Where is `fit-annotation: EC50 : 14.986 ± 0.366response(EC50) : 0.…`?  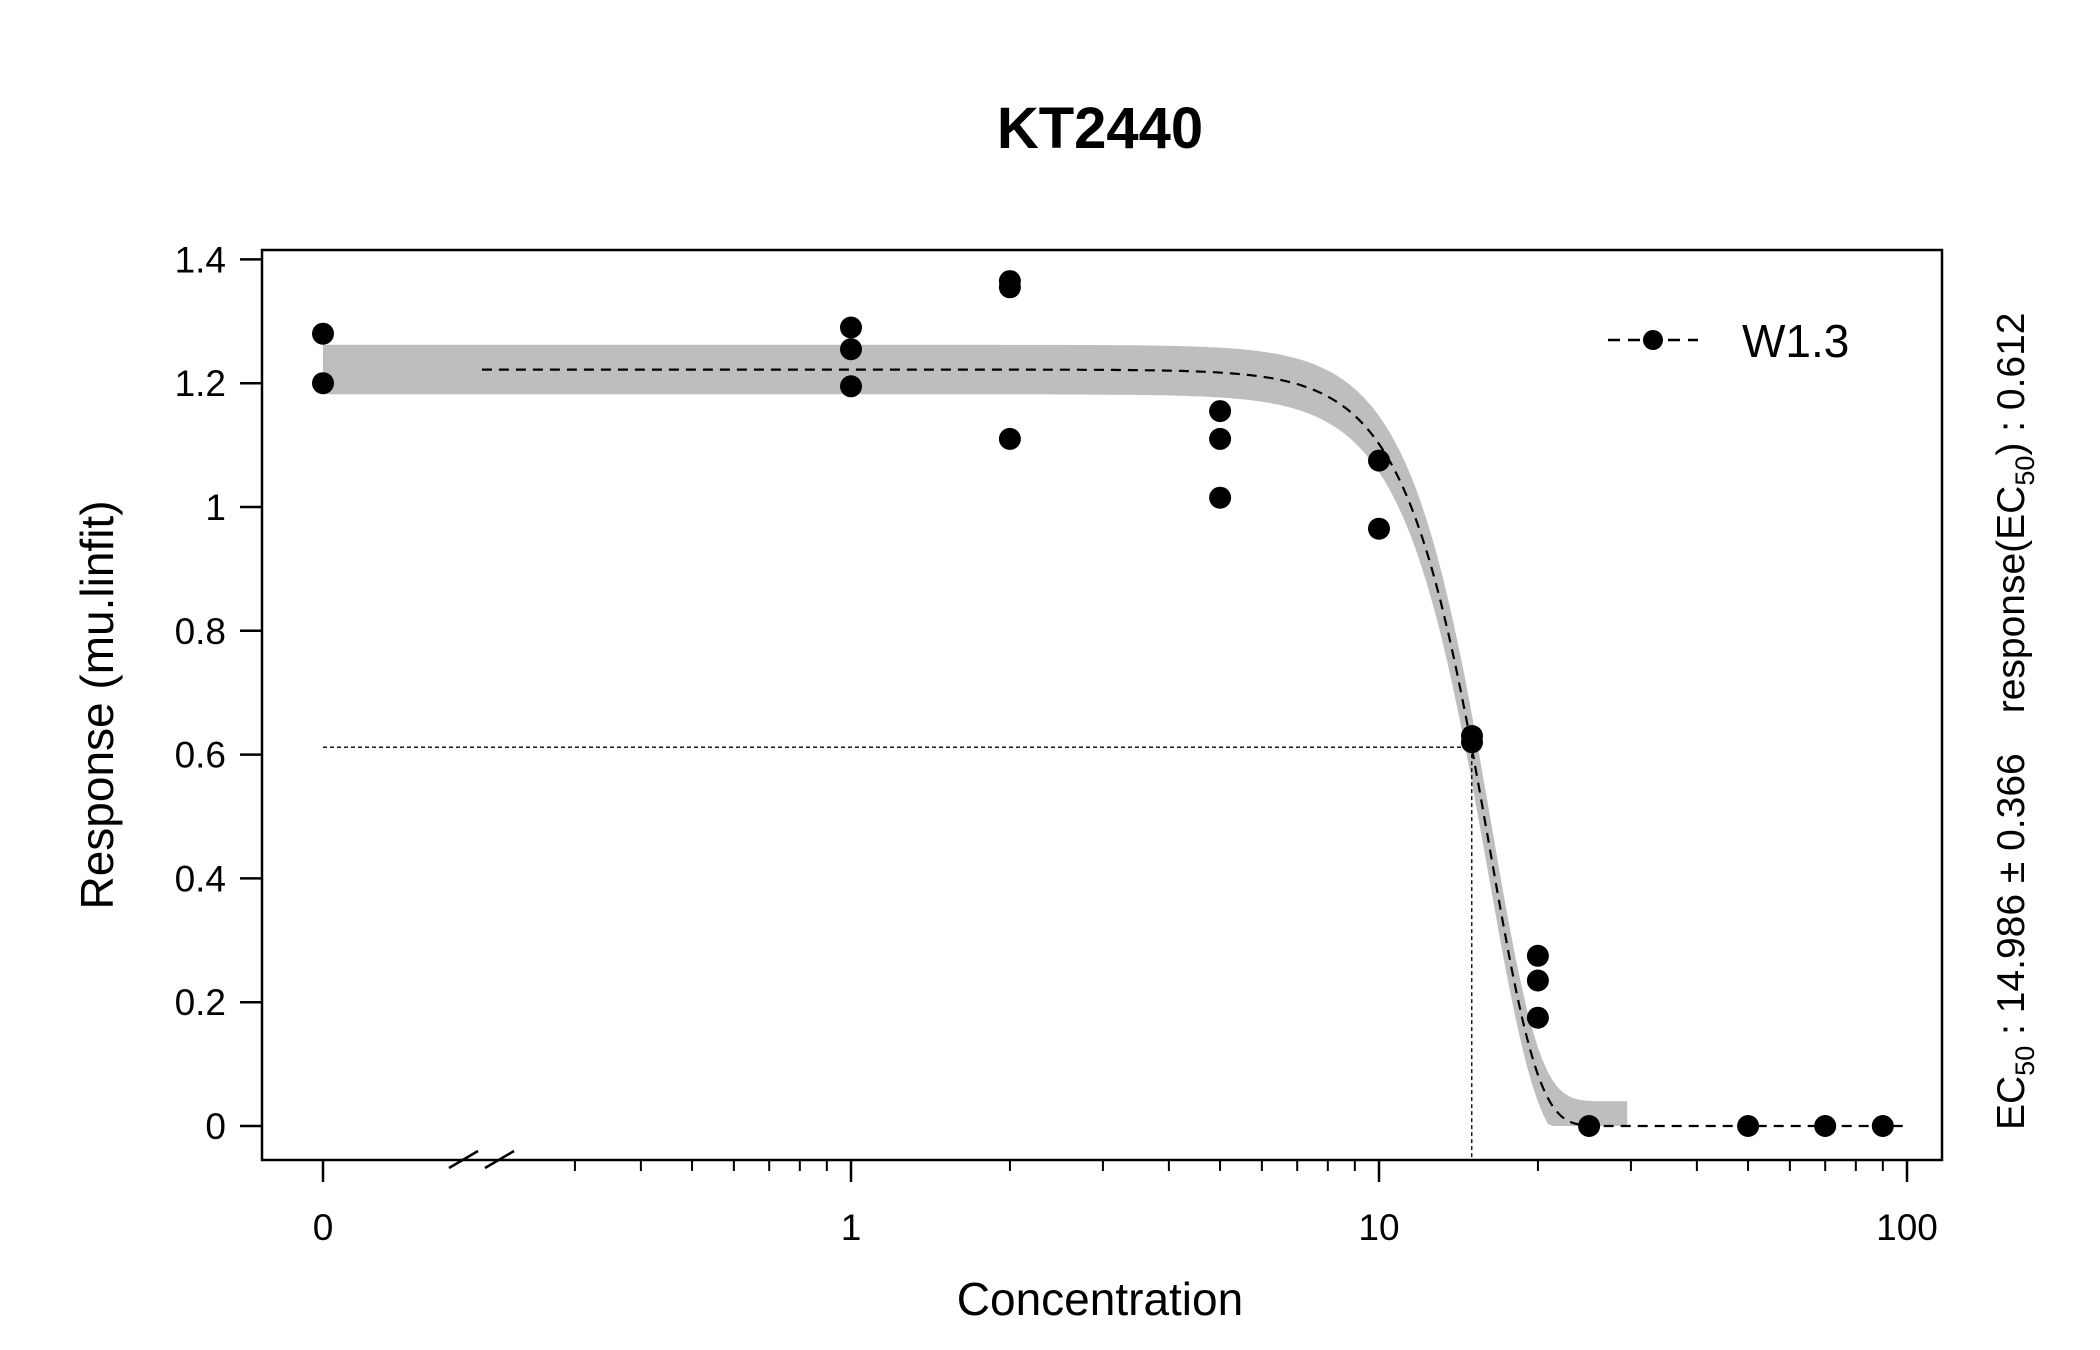
fit-annotation: EC50 : 14.986 ± 0.366response(EC50) : 0.… is located at coordinates (2015, 721).